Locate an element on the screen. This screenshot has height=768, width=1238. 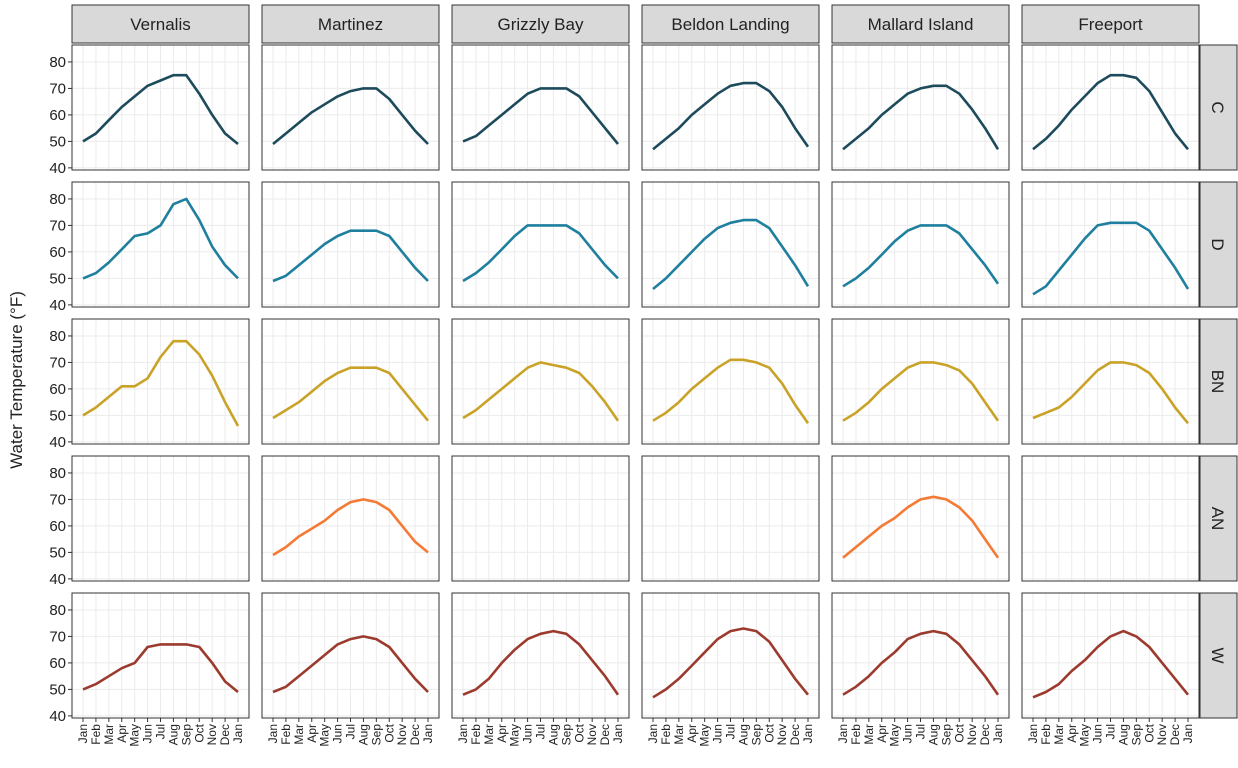
row-label: W is located at coordinates (1217, 655).